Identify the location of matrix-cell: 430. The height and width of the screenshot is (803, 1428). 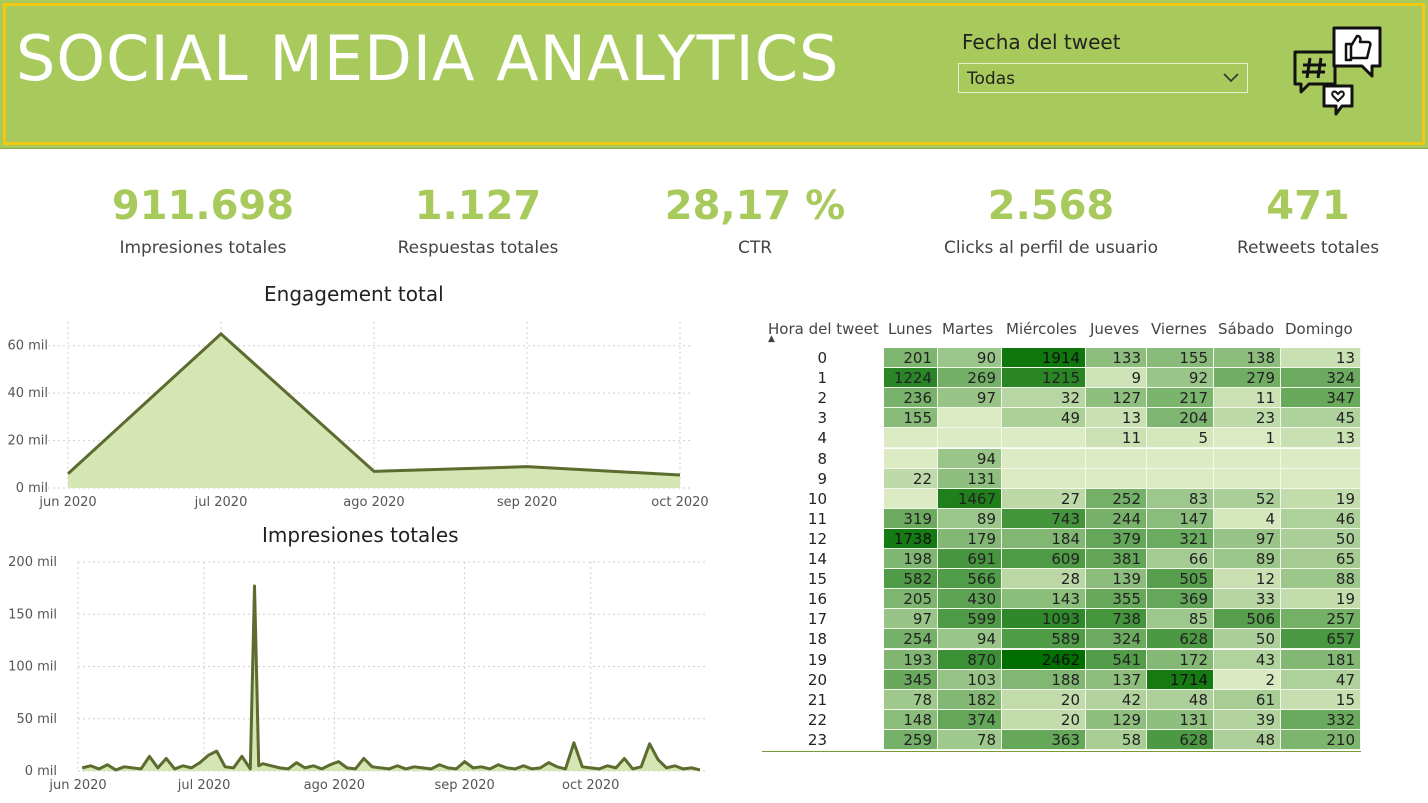
(970, 599).